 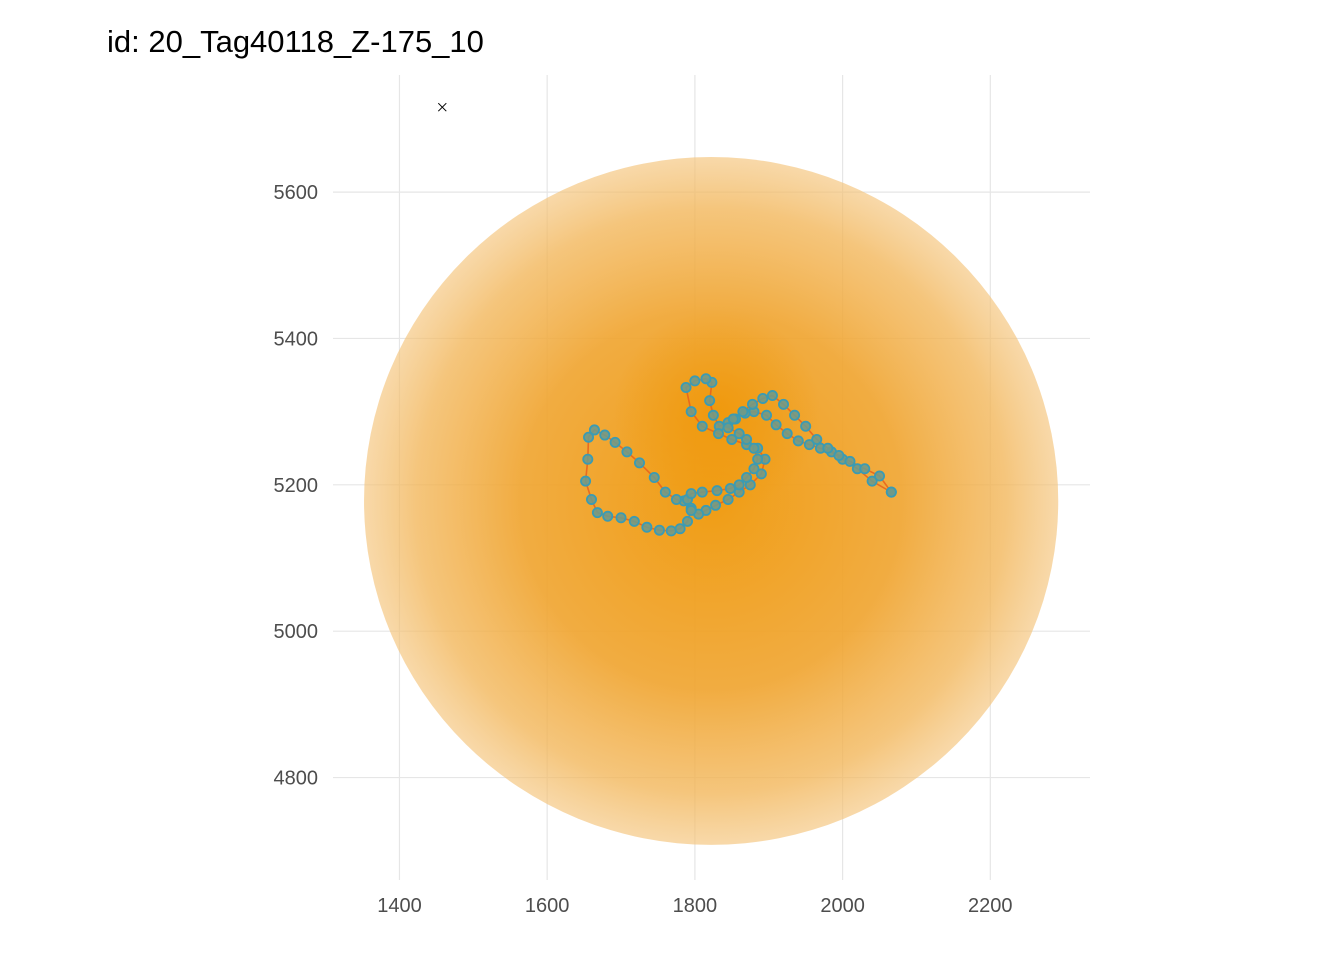 I want to click on receiver-marker, so click(x=442, y=107).